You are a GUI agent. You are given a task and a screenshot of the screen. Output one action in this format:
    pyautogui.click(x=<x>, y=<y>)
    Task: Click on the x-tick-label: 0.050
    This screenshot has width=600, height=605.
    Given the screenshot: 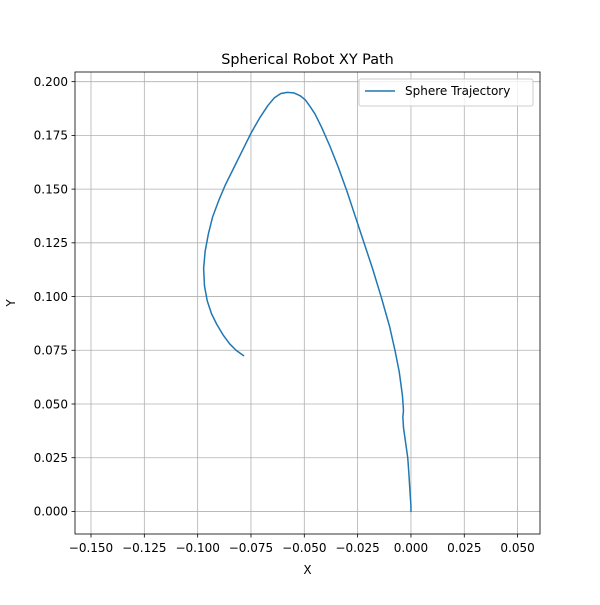 What is the action you would take?
    pyautogui.click(x=517, y=548)
    